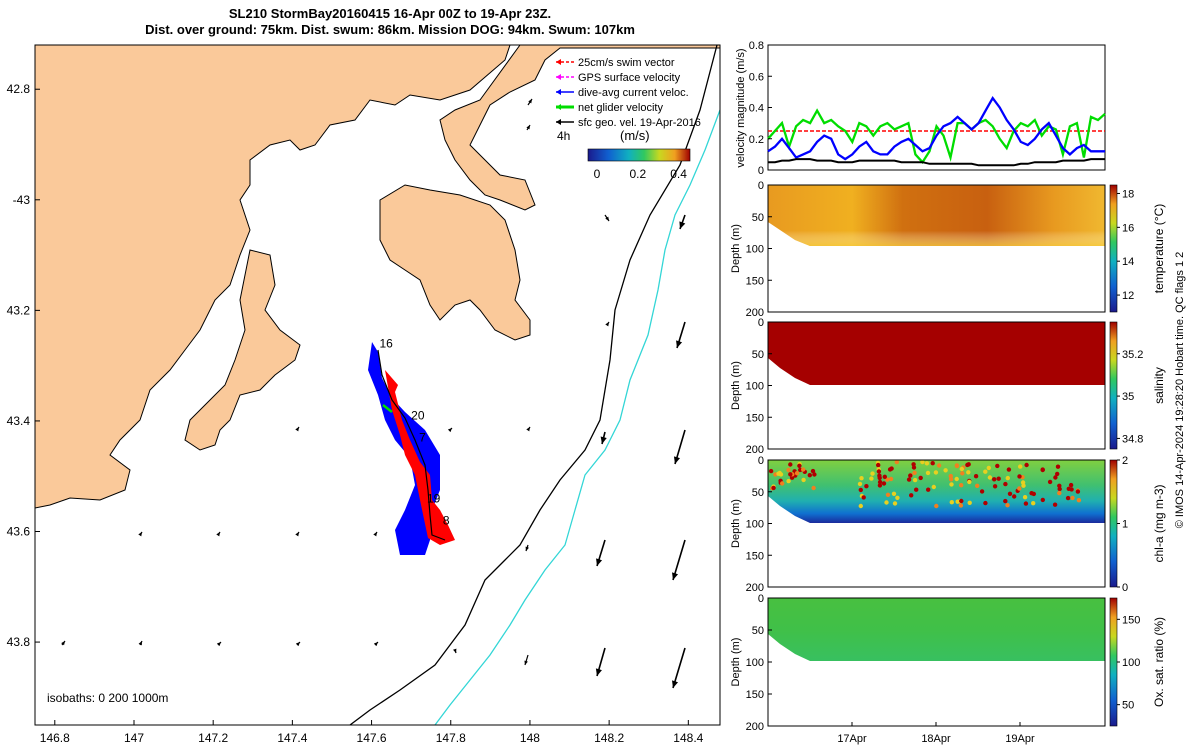 The height and width of the screenshot is (750, 1200). I want to click on track-day-labels: 16 20 7 198, so click(414, 432).